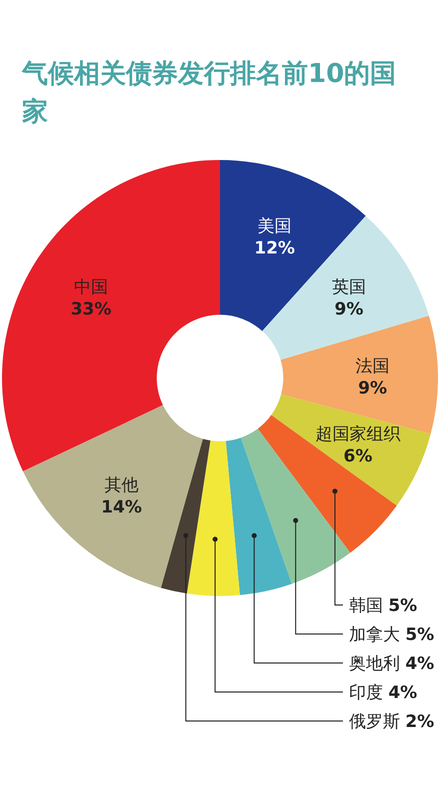 The height and width of the screenshot is (792, 438). What do you see at coordinates (121, 486) in the screenshot?
I see `slice-label: 其他` at bounding box center [121, 486].